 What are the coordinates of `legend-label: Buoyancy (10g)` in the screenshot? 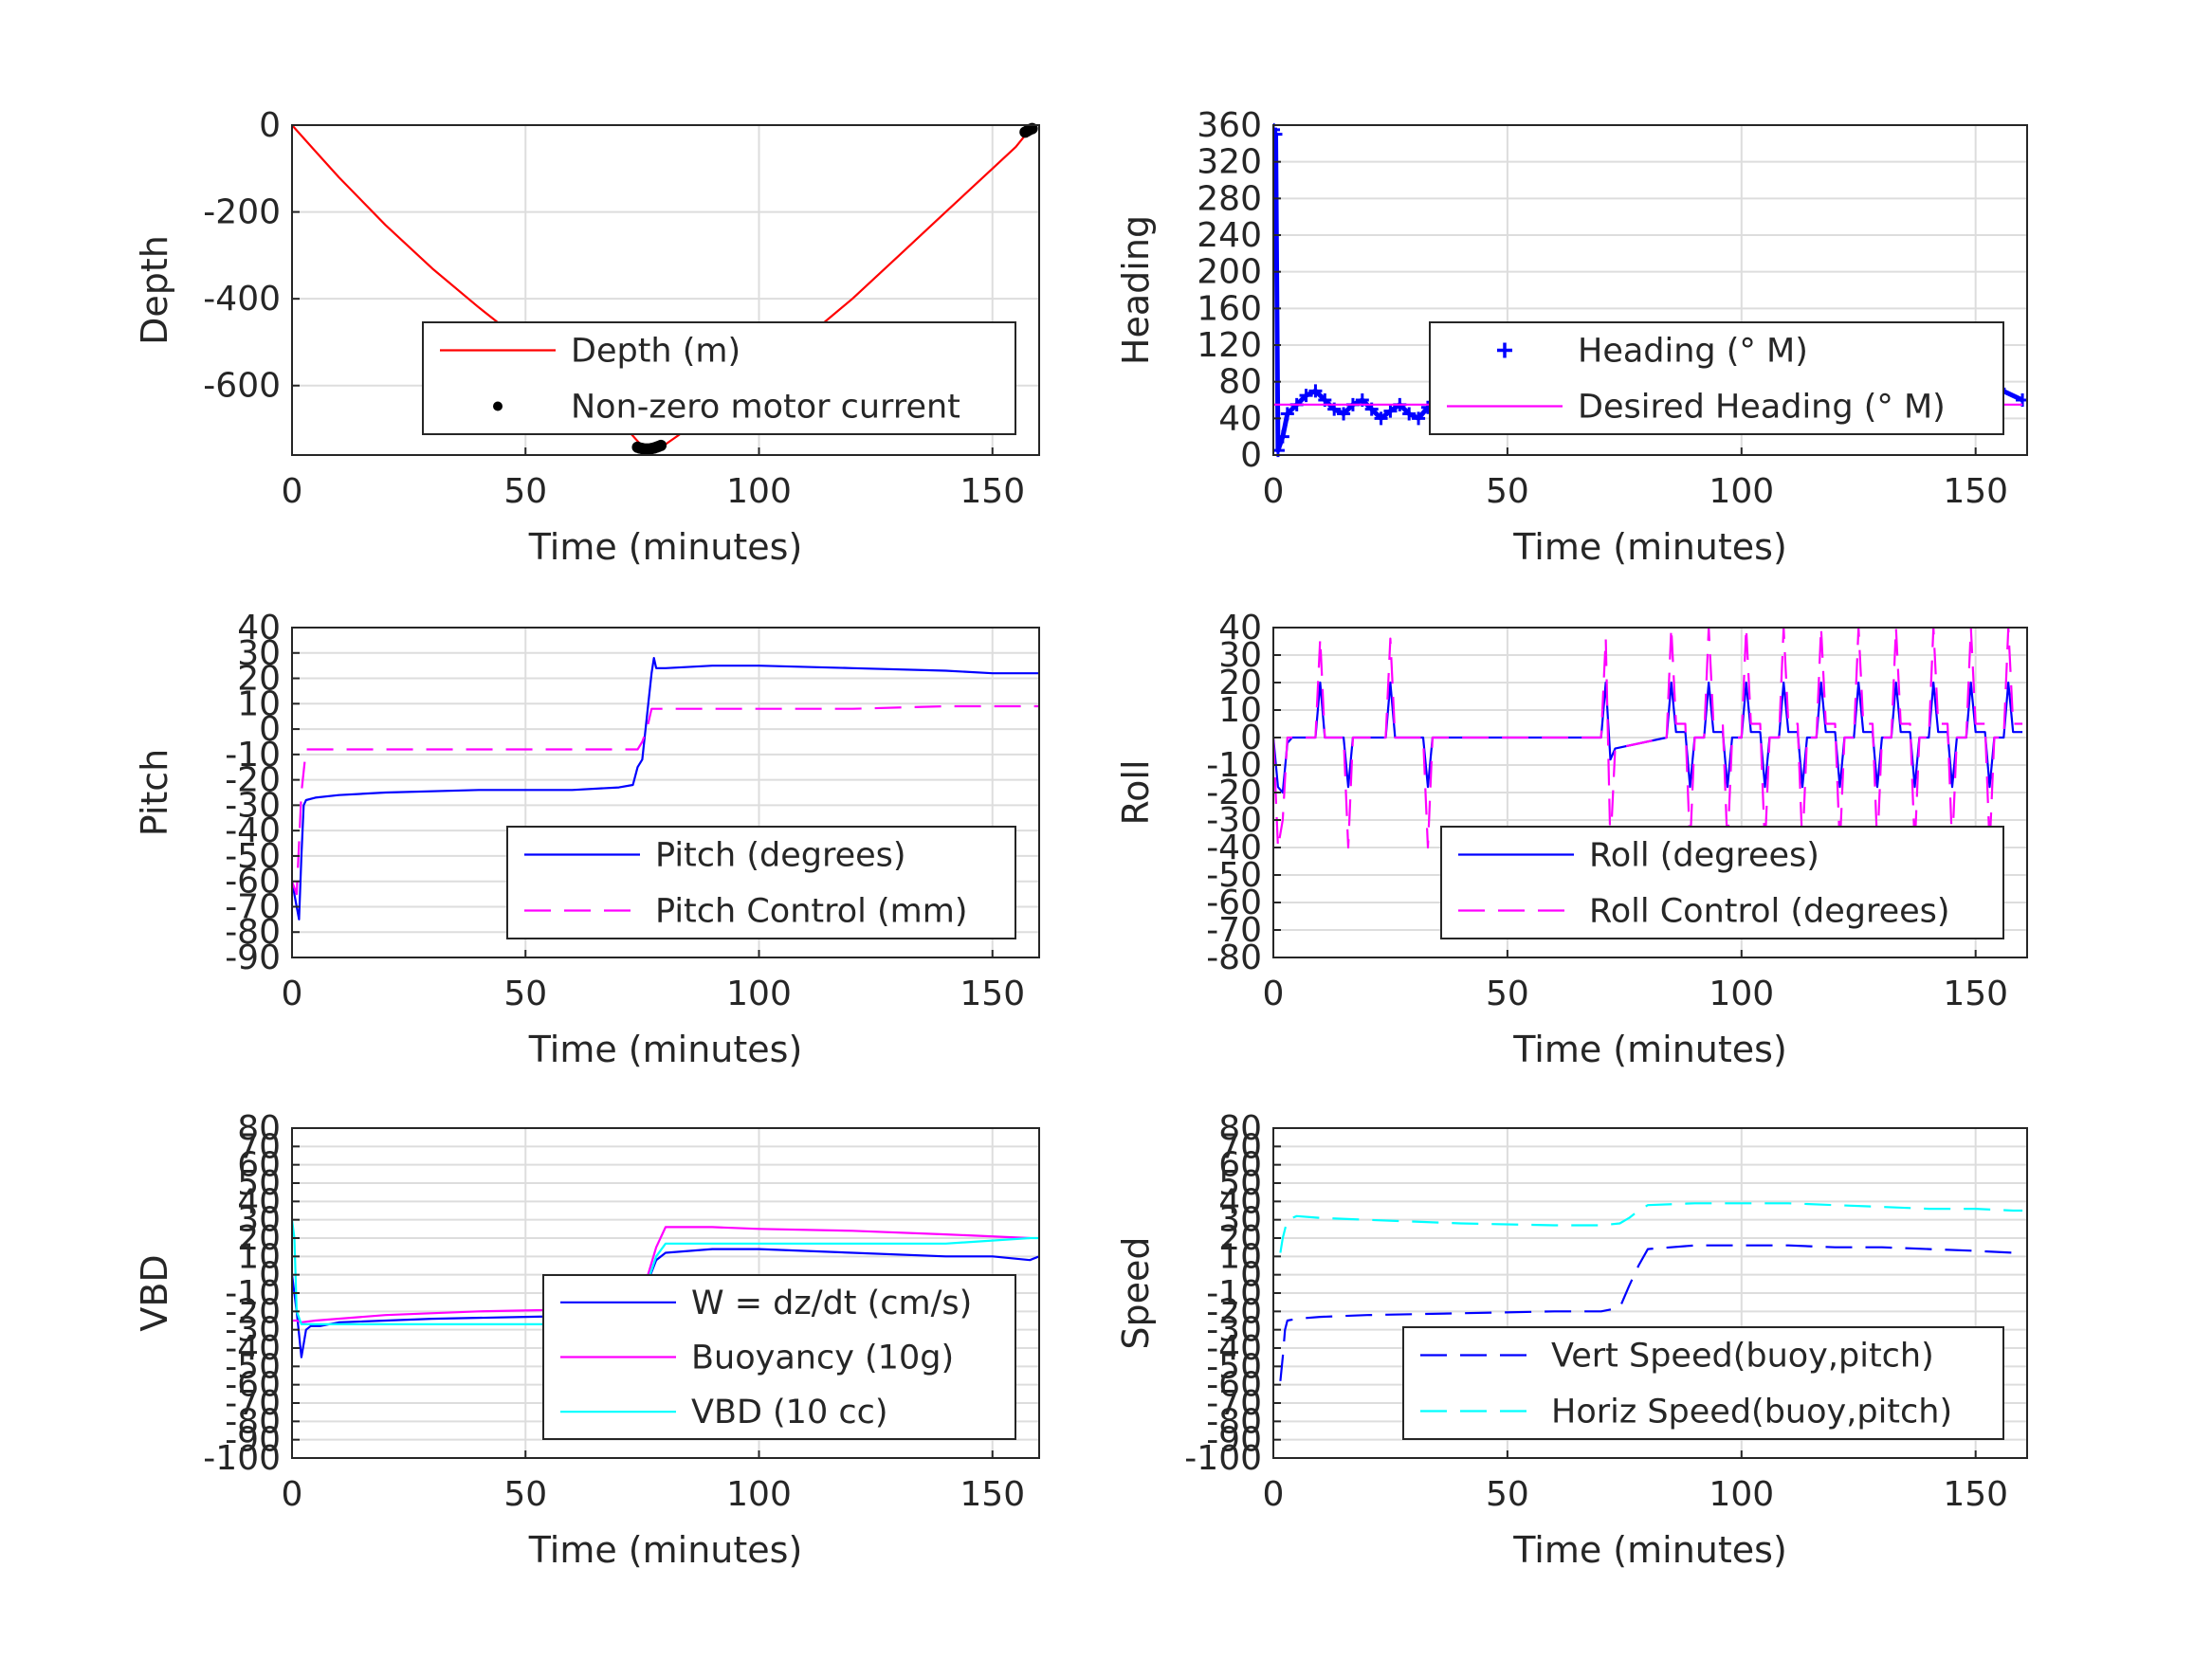 It's located at (822, 1358).